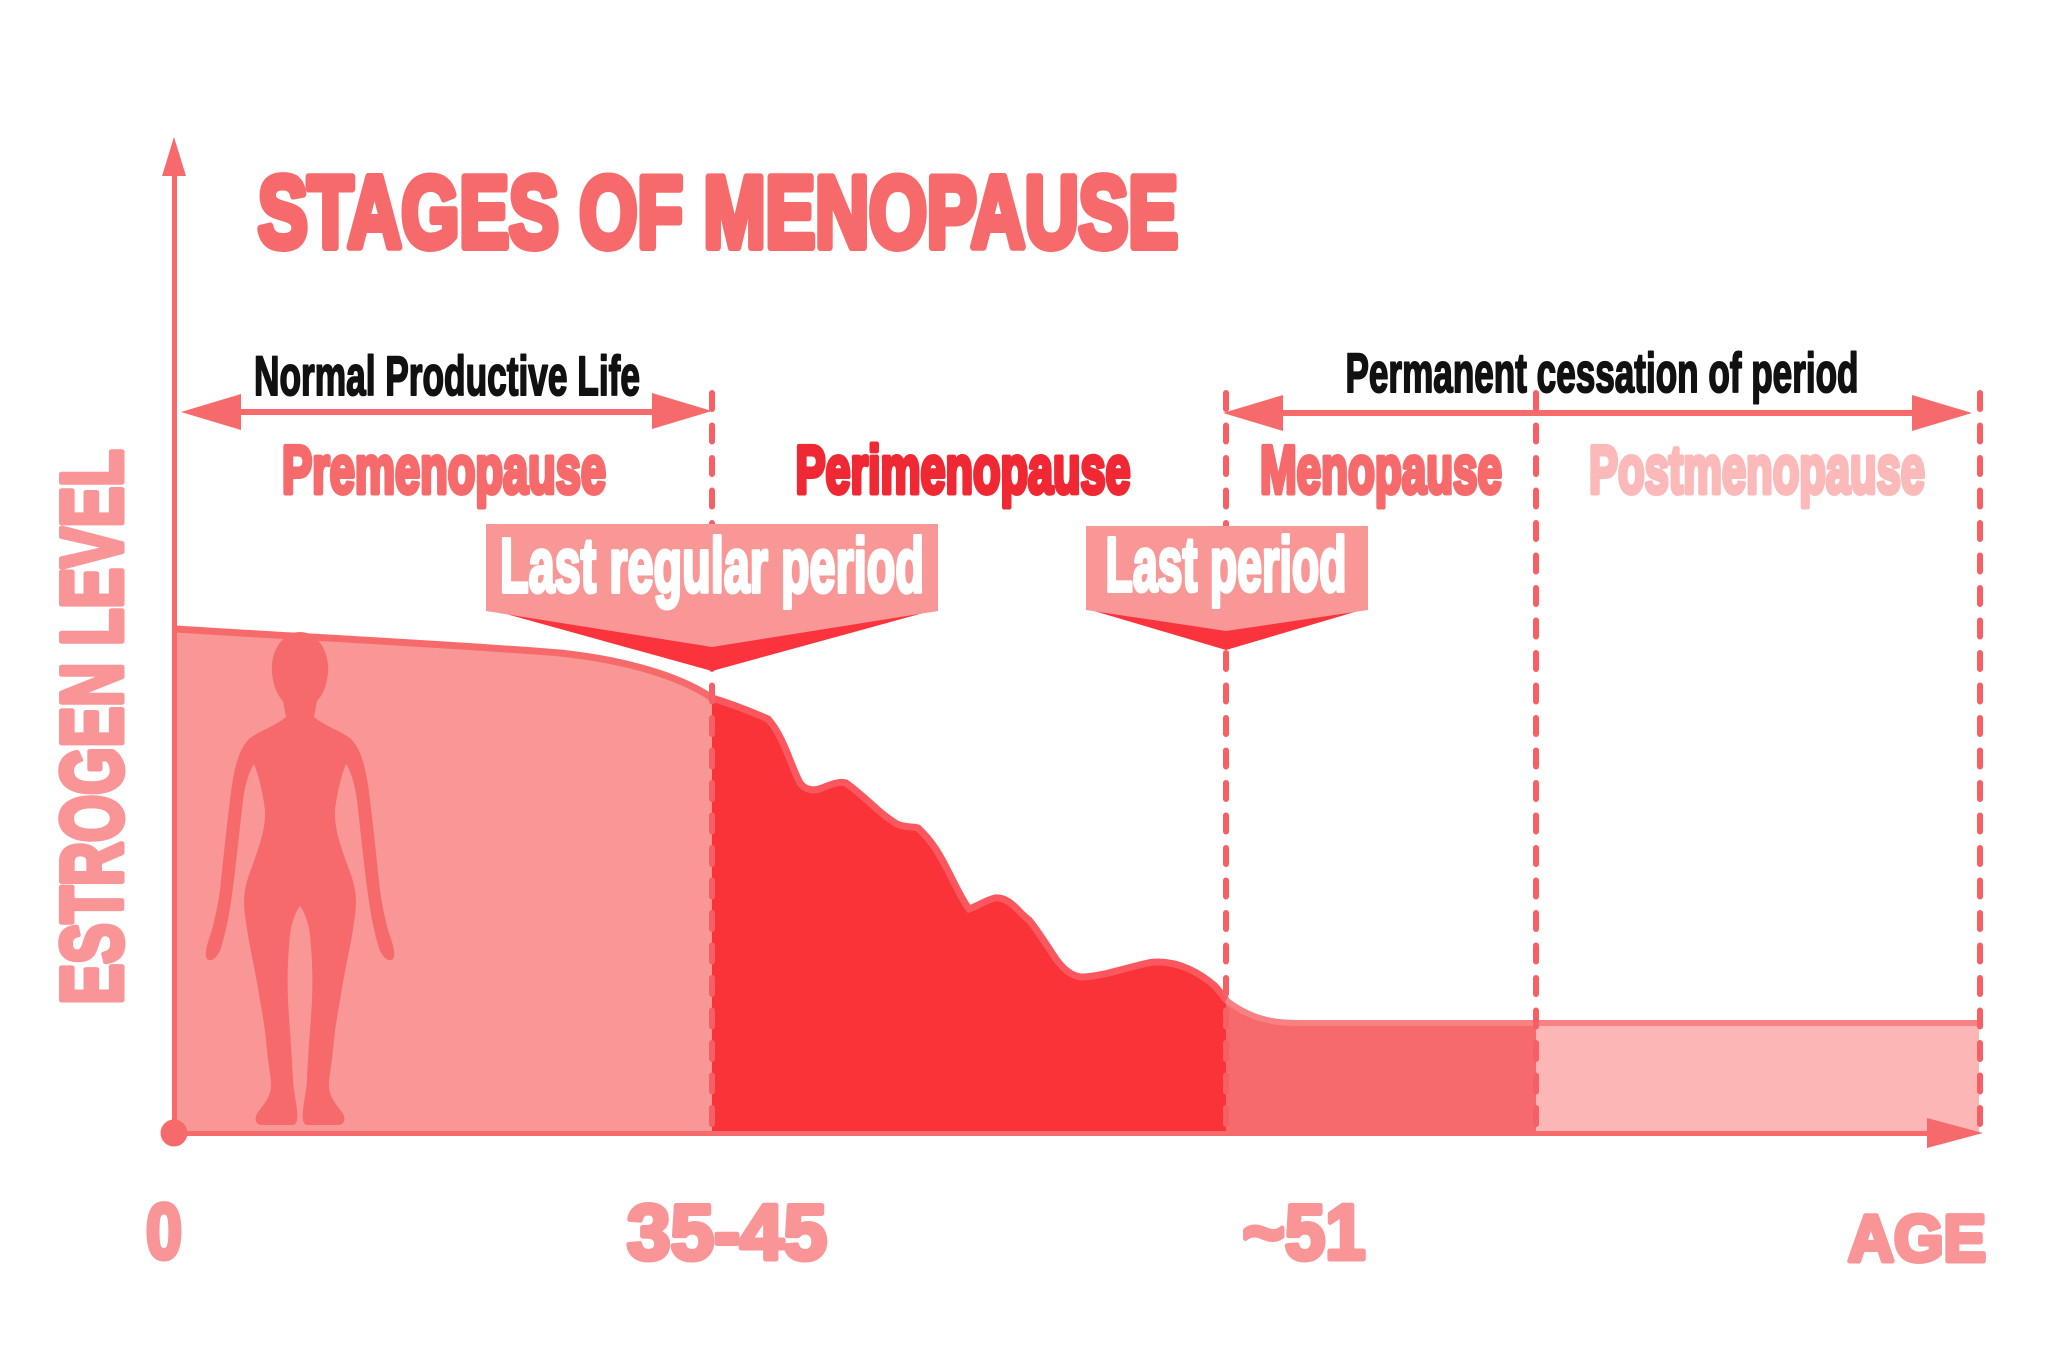 The image size is (2048, 1345). I want to click on svg-text: ESTROGEN LEVEL, so click(93, 727).